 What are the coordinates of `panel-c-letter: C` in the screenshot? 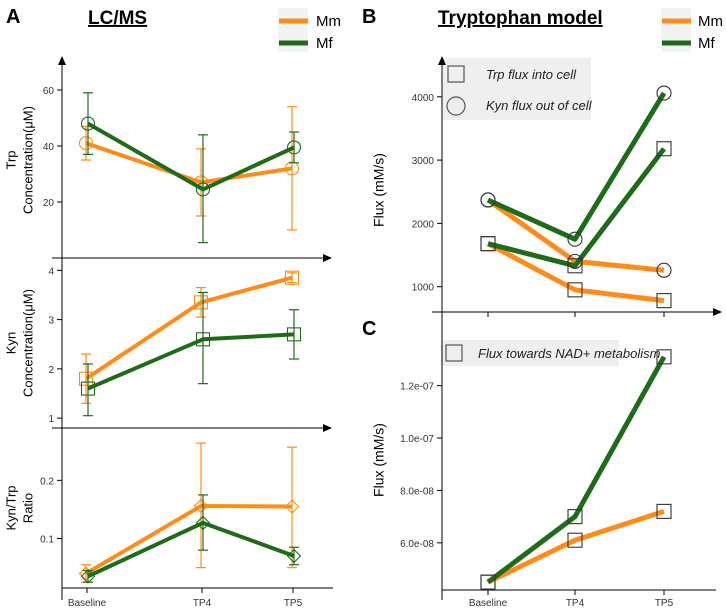 It's located at (369, 329).